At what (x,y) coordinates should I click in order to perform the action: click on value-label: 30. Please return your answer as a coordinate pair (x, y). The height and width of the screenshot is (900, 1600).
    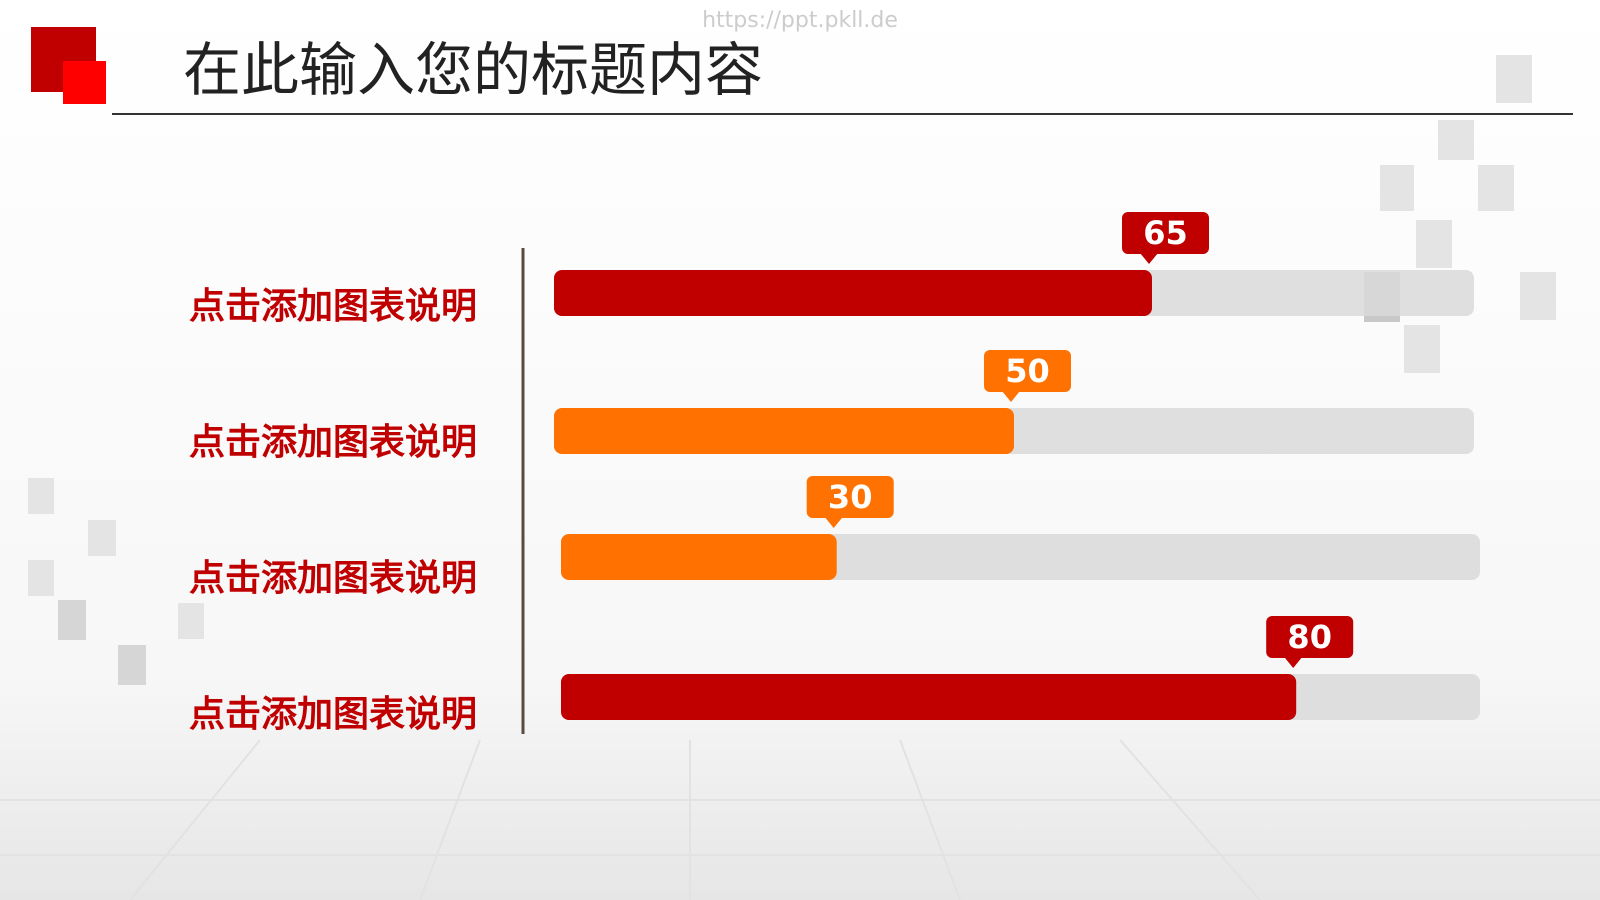
    Looking at the image, I should click on (850, 497).